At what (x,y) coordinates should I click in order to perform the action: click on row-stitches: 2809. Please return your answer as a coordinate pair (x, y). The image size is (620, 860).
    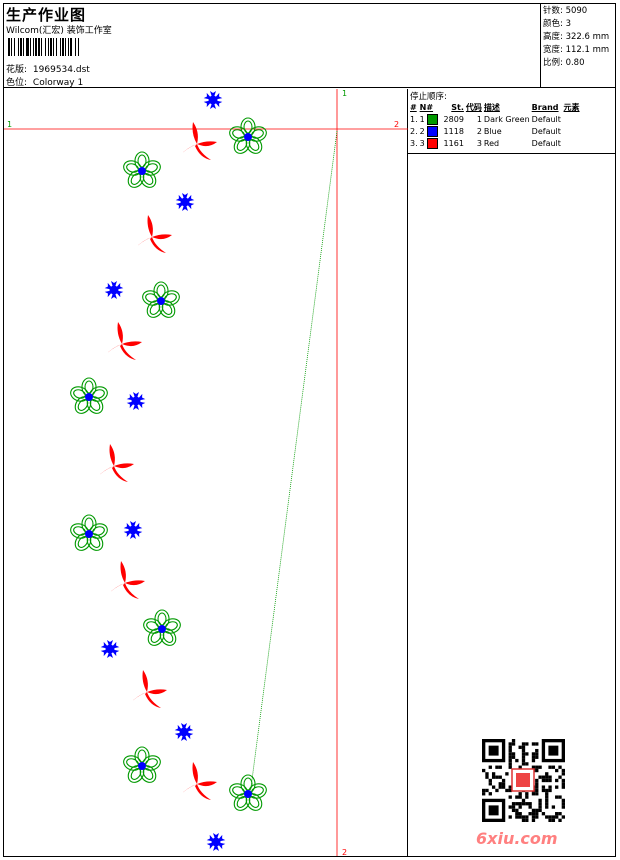
    Looking at the image, I should click on (453, 119).